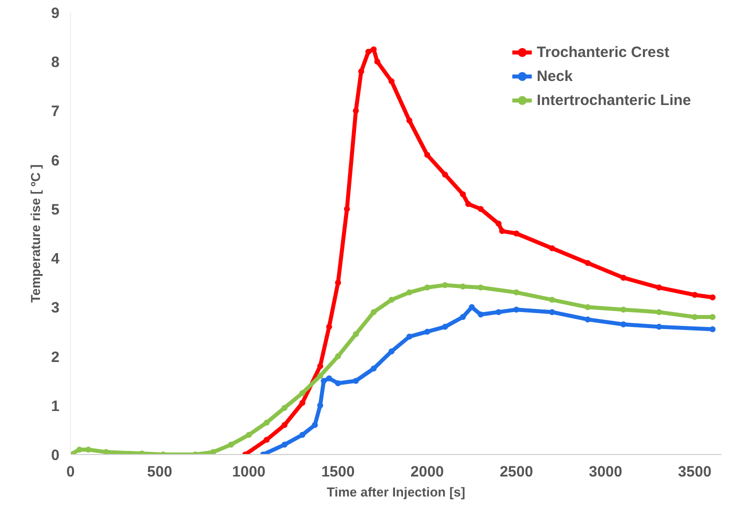 Image resolution: width=751 pixels, height=514 pixels. What do you see at coordinates (70, 472) in the screenshot?
I see `x-tick-label: 0` at bounding box center [70, 472].